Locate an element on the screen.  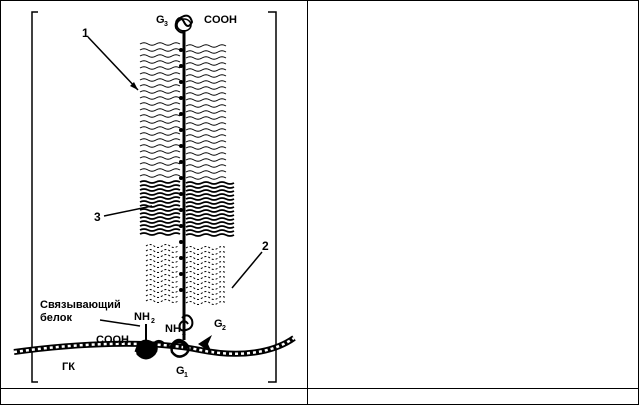
label-g3-sub: 3 is located at coordinates (166, 24).